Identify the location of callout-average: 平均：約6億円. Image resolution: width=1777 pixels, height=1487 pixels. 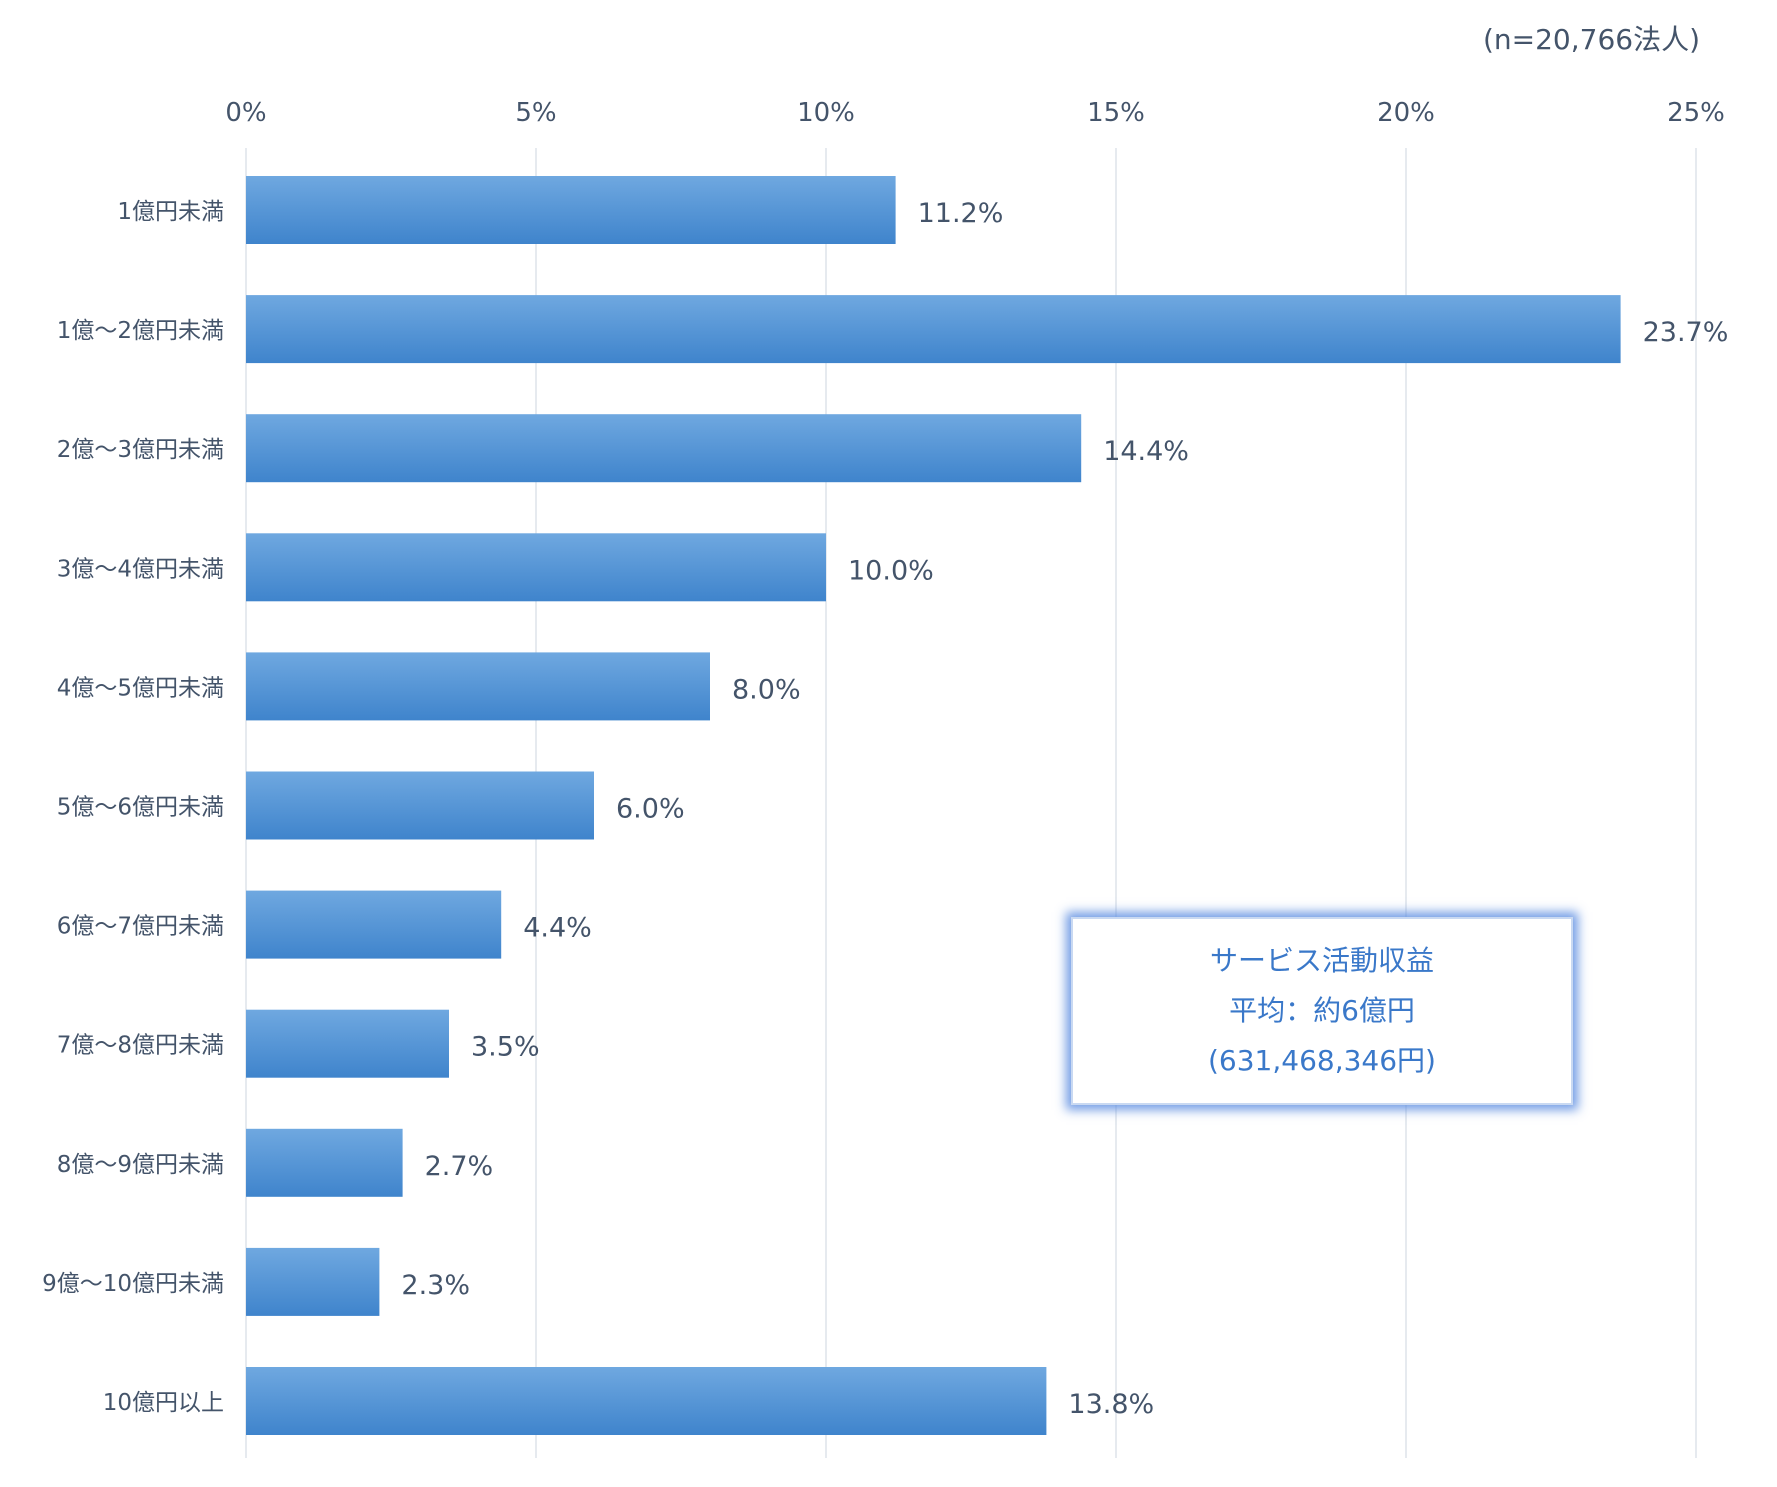
(1322, 1010).